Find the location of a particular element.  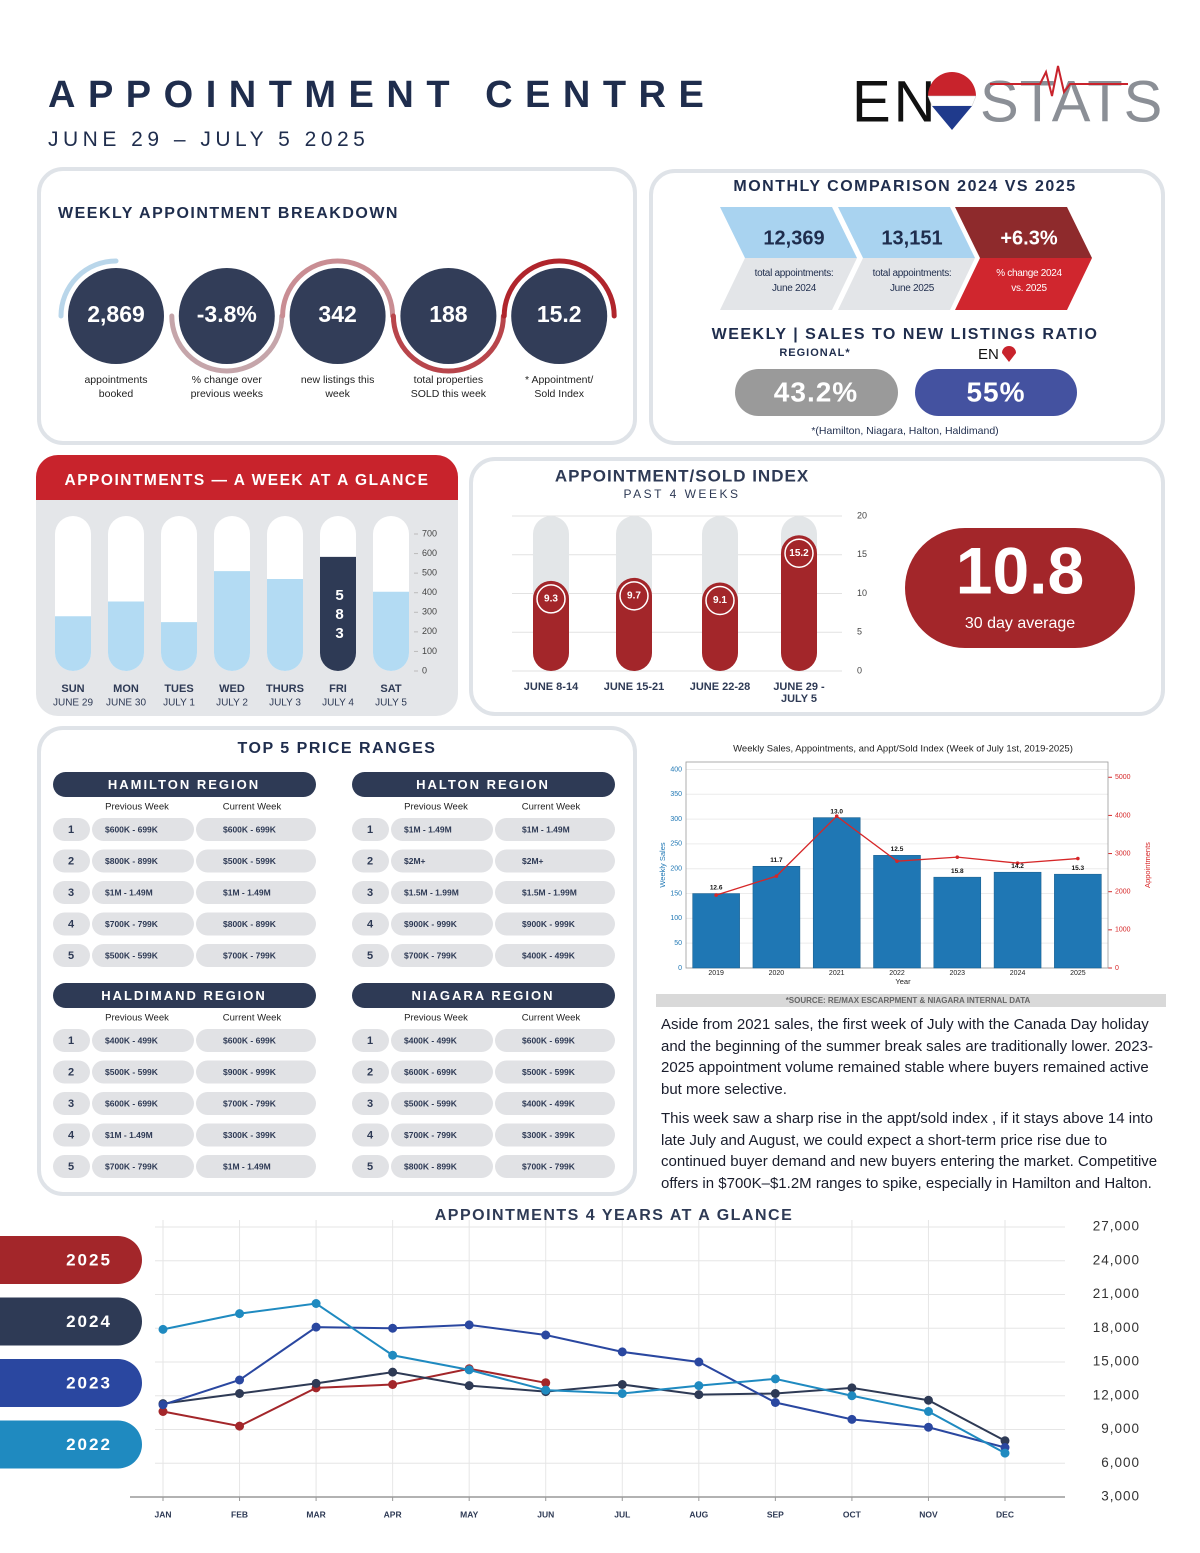

x-tick-label: 2024 is located at coordinates (1018, 973).